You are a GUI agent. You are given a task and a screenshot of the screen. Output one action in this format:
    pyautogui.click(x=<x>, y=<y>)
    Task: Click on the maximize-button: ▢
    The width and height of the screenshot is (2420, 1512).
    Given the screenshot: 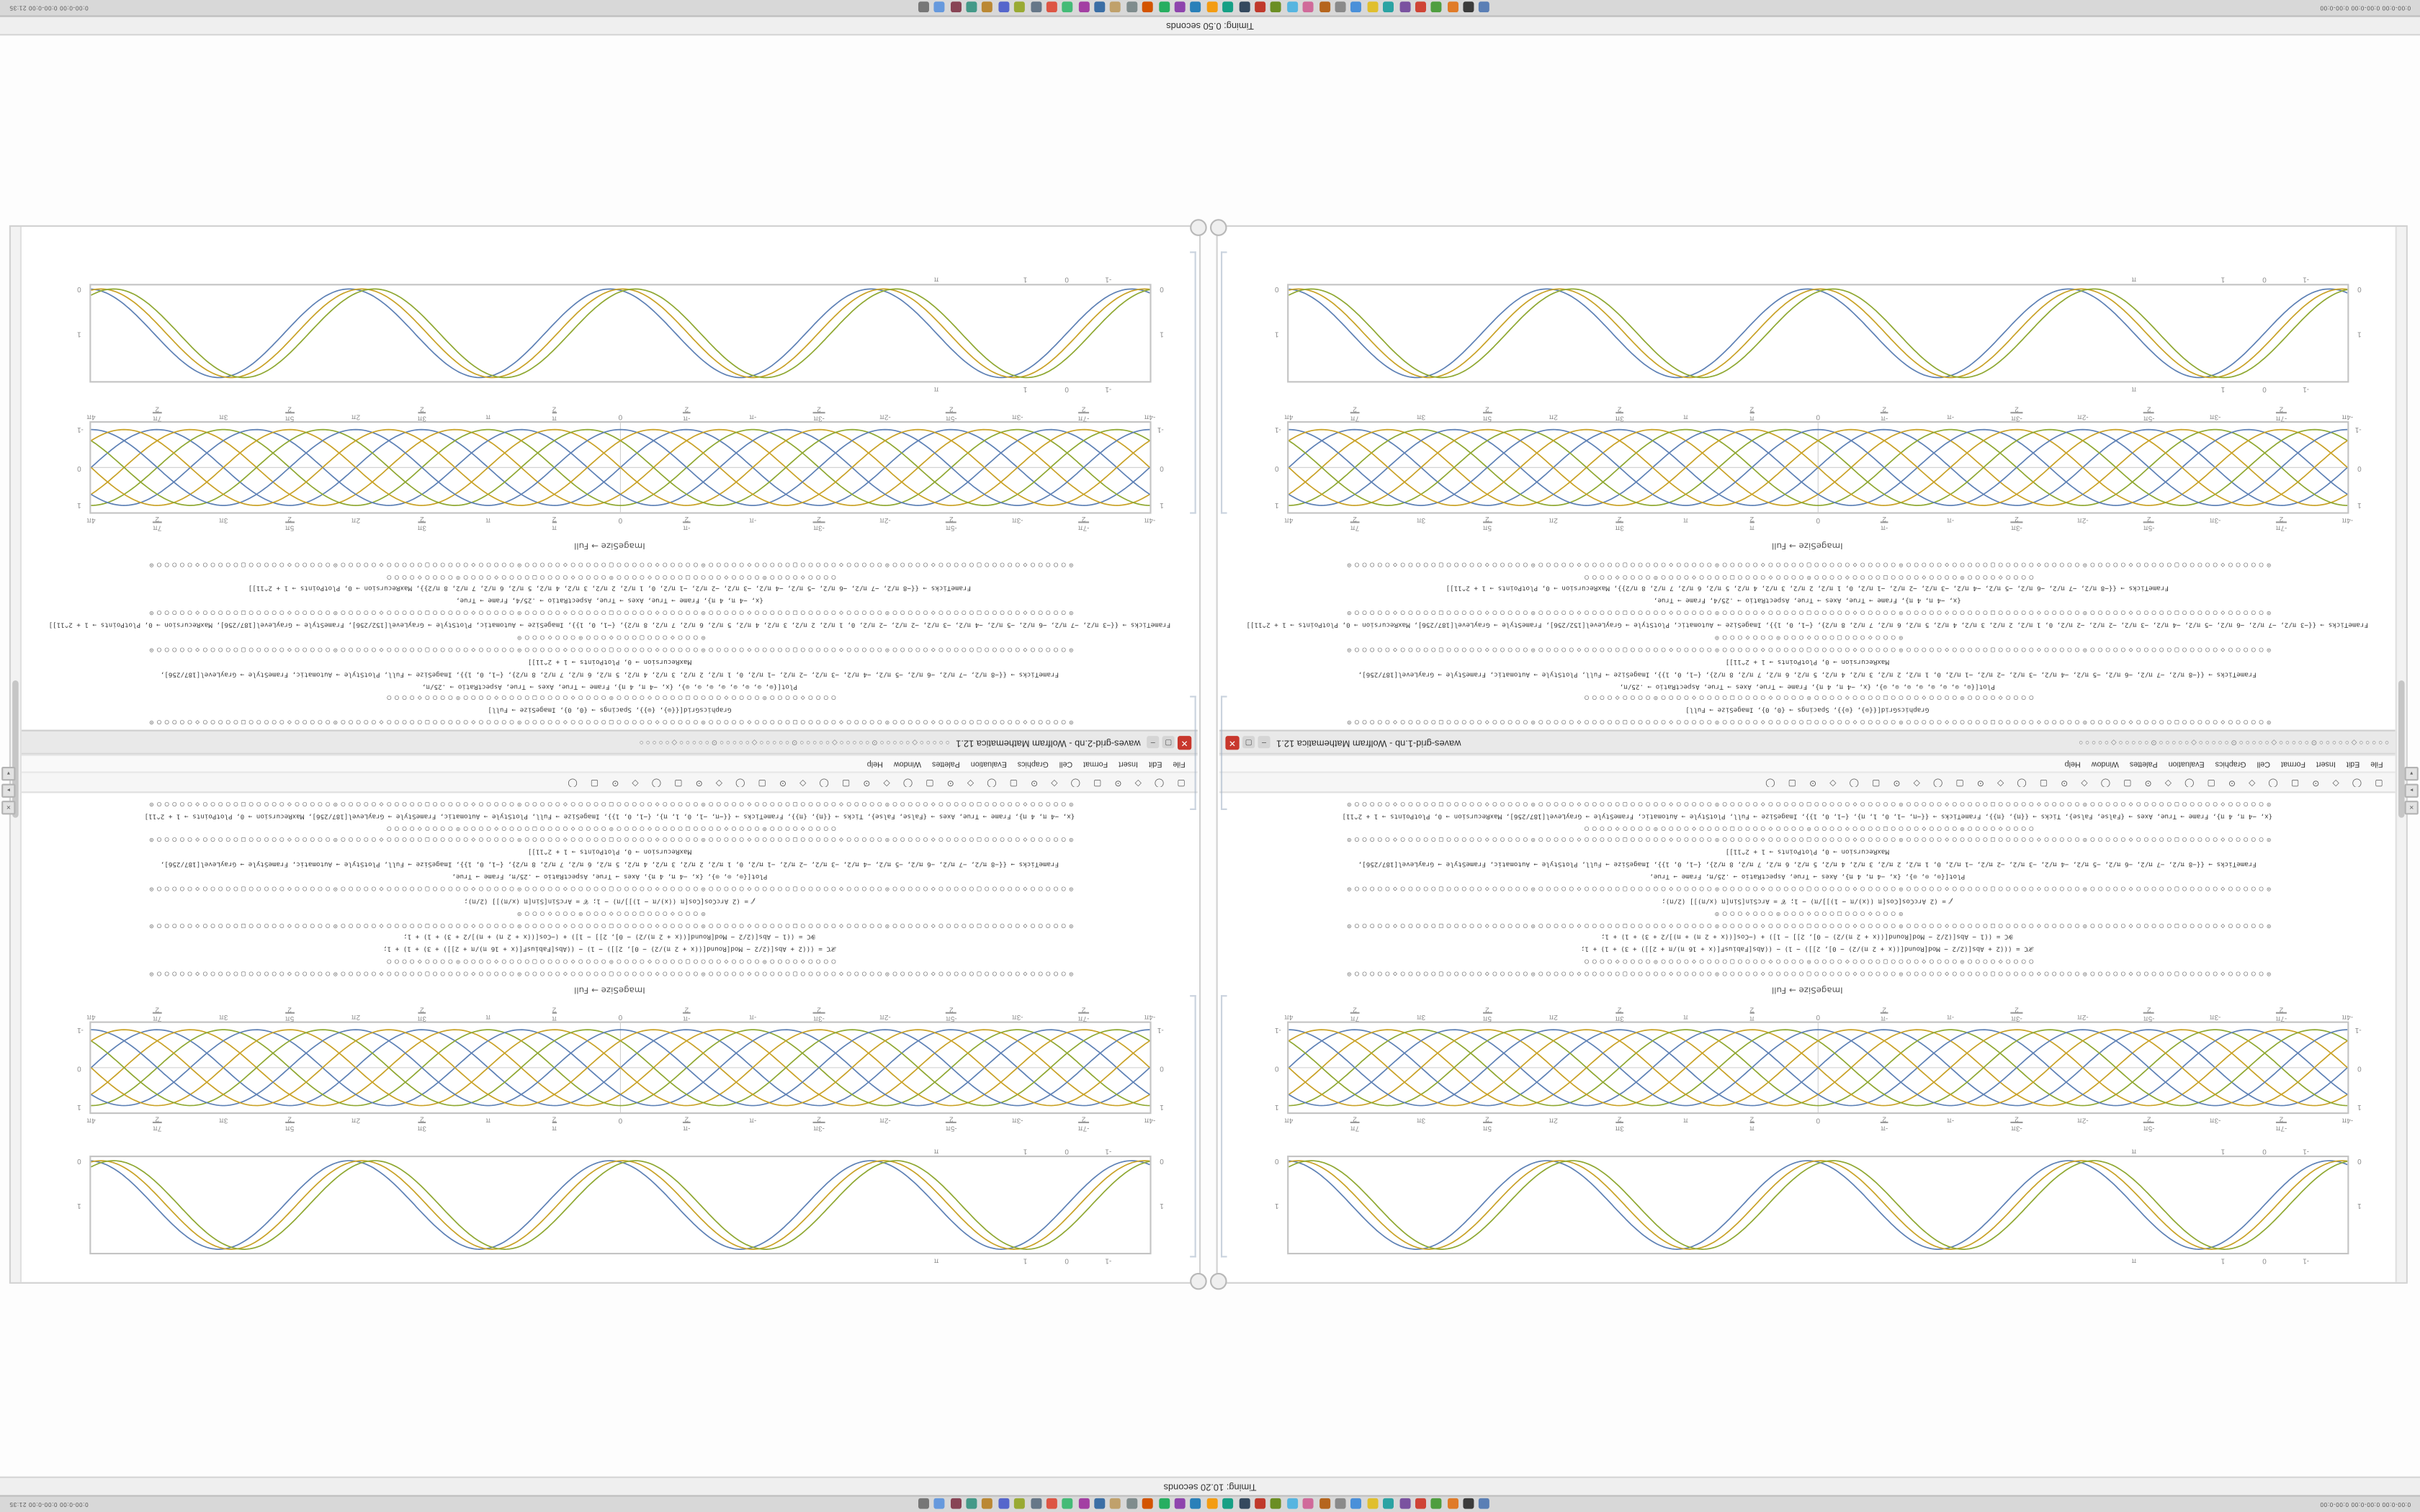 What is the action you would take?
    pyautogui.click(x=1168, y=742)
    